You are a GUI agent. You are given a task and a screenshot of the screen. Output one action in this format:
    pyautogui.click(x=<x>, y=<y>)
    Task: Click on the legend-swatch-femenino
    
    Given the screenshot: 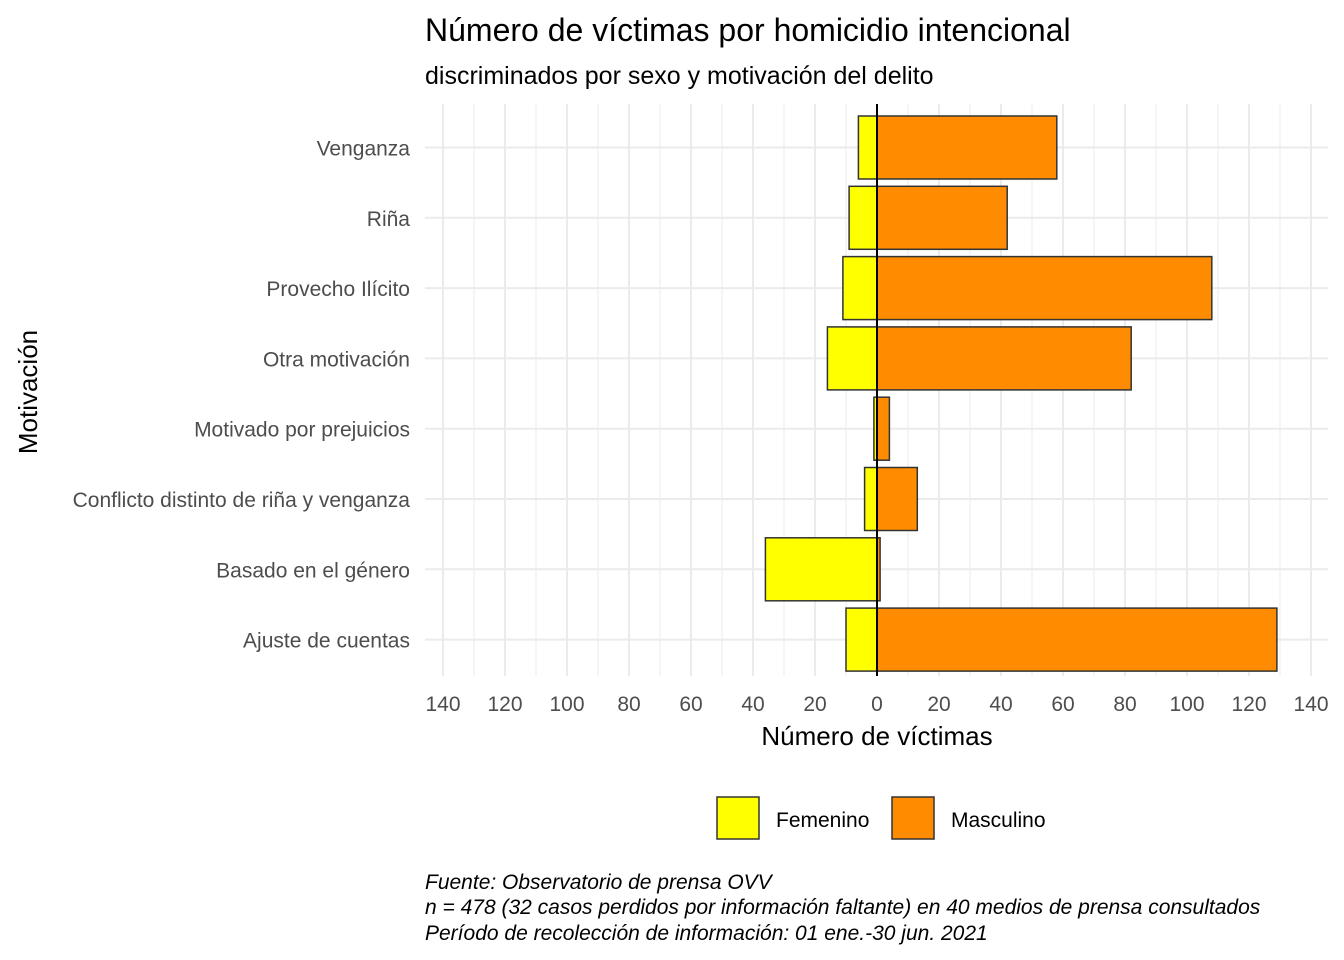 What is the action you would take?
    pyautogui.click(x=738, y=818)
    